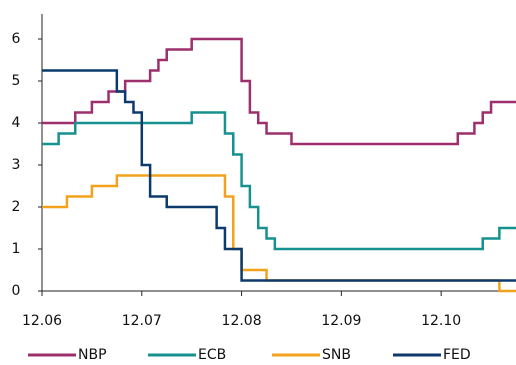  I want to click on y-tick-label: 2, so click(16, 207).